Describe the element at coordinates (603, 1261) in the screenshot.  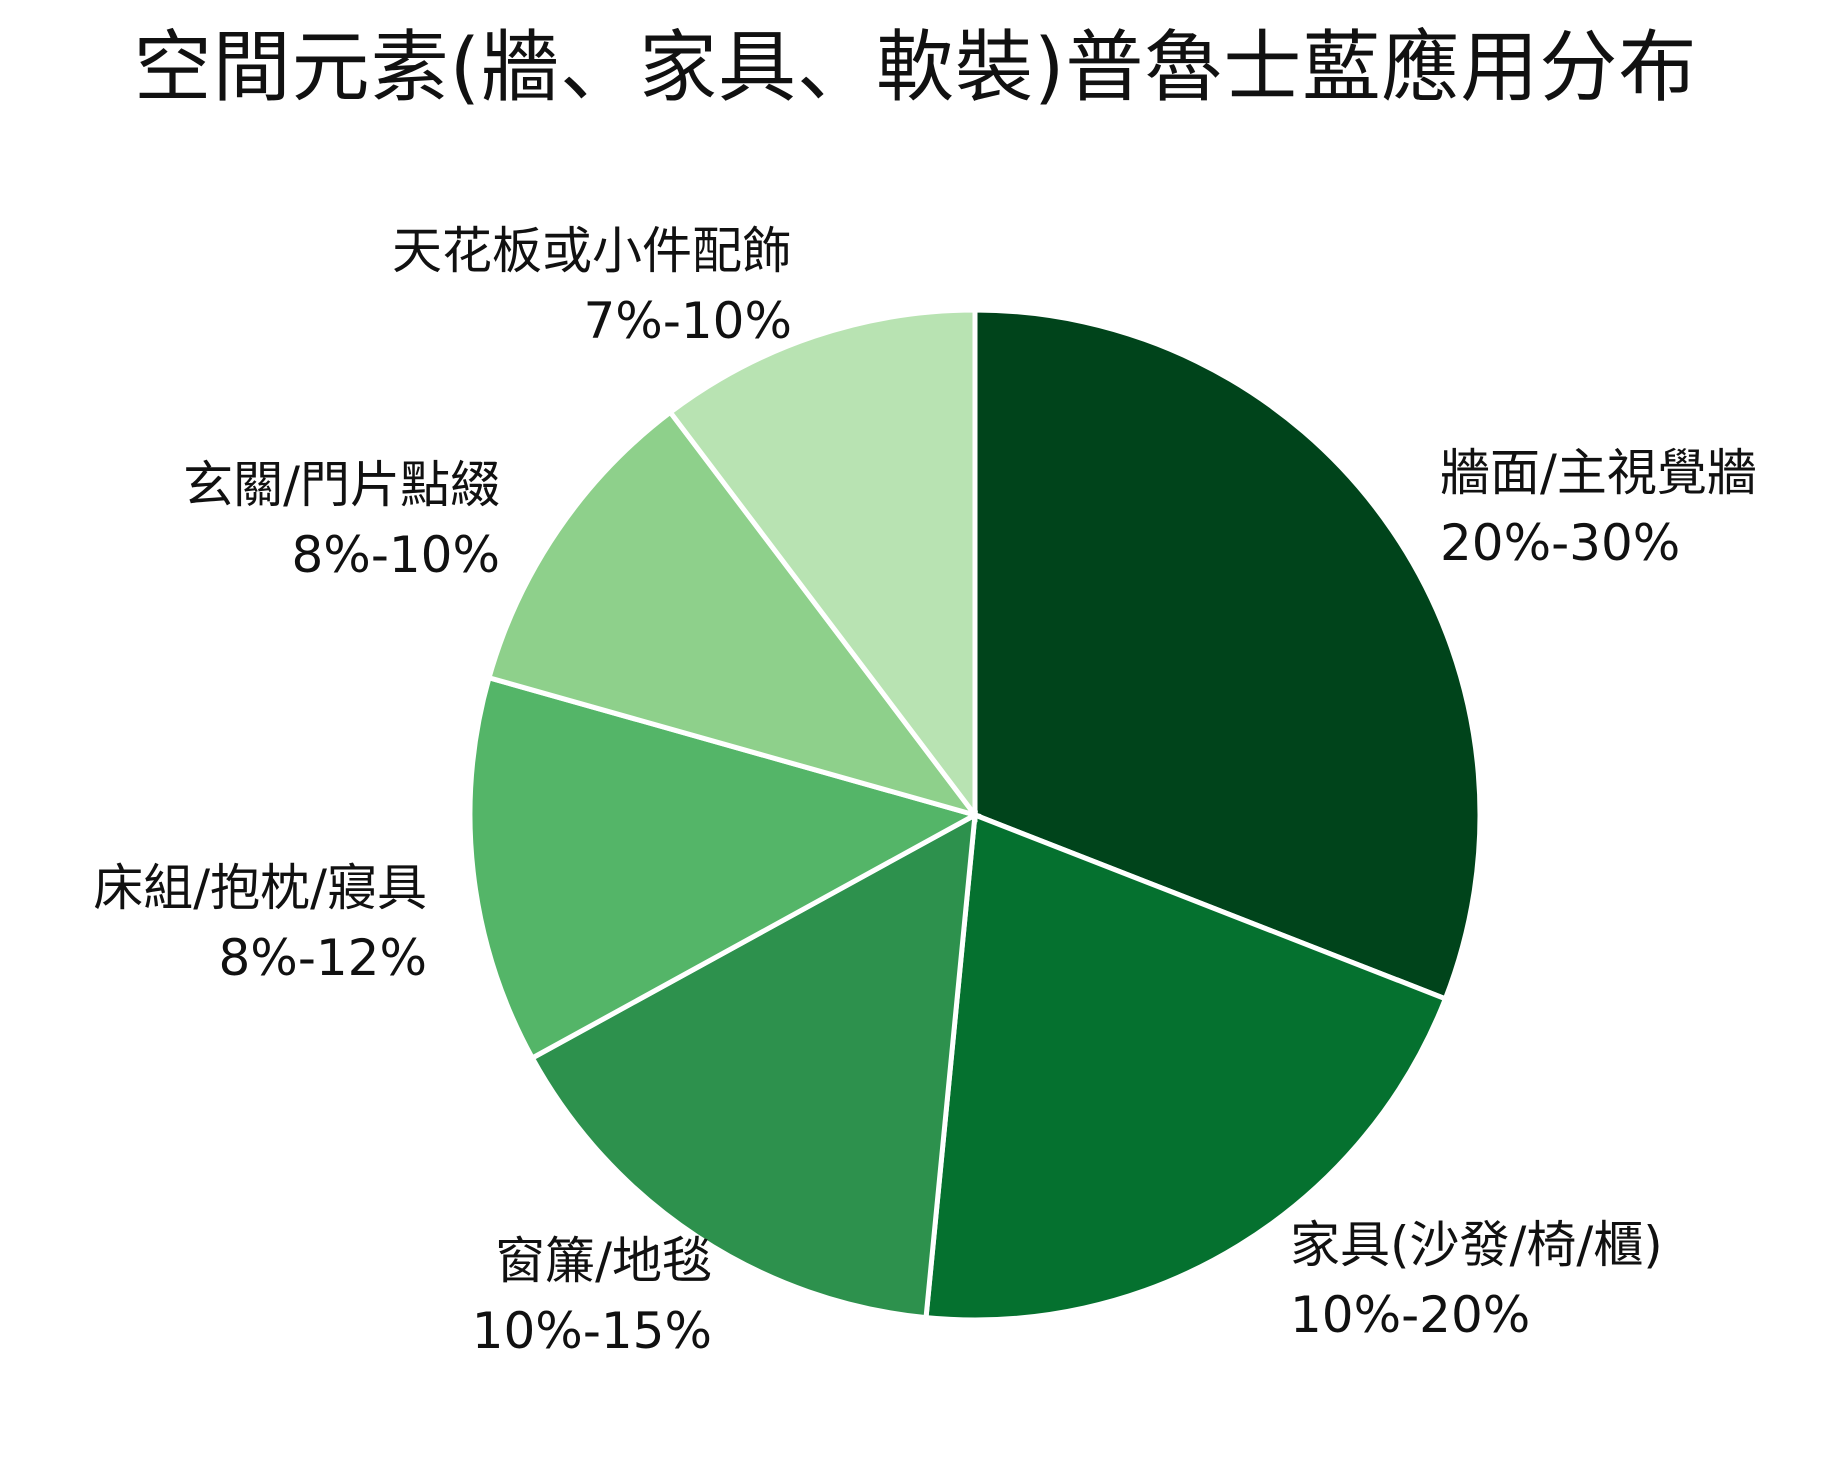
I see `slice-label-3: 窗簾/地毯` at that location.